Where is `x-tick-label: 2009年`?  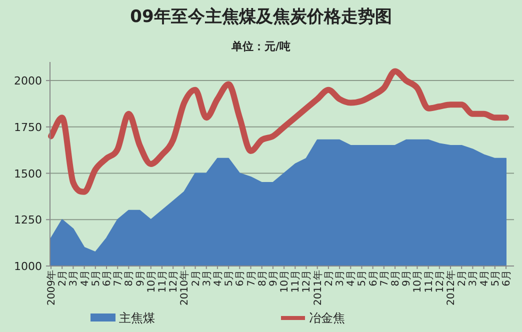 x-tick-label: 2009年 is located at coordinates (52, 288).